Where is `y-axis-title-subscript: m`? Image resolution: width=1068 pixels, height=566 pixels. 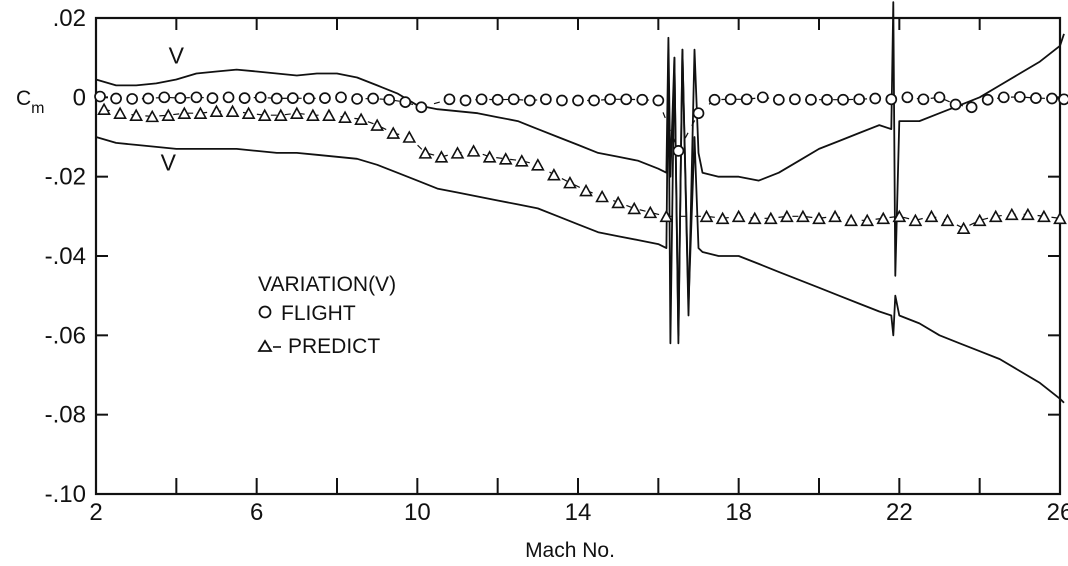
y-axis-title-subscript: m is located at coordinates (37, 108).